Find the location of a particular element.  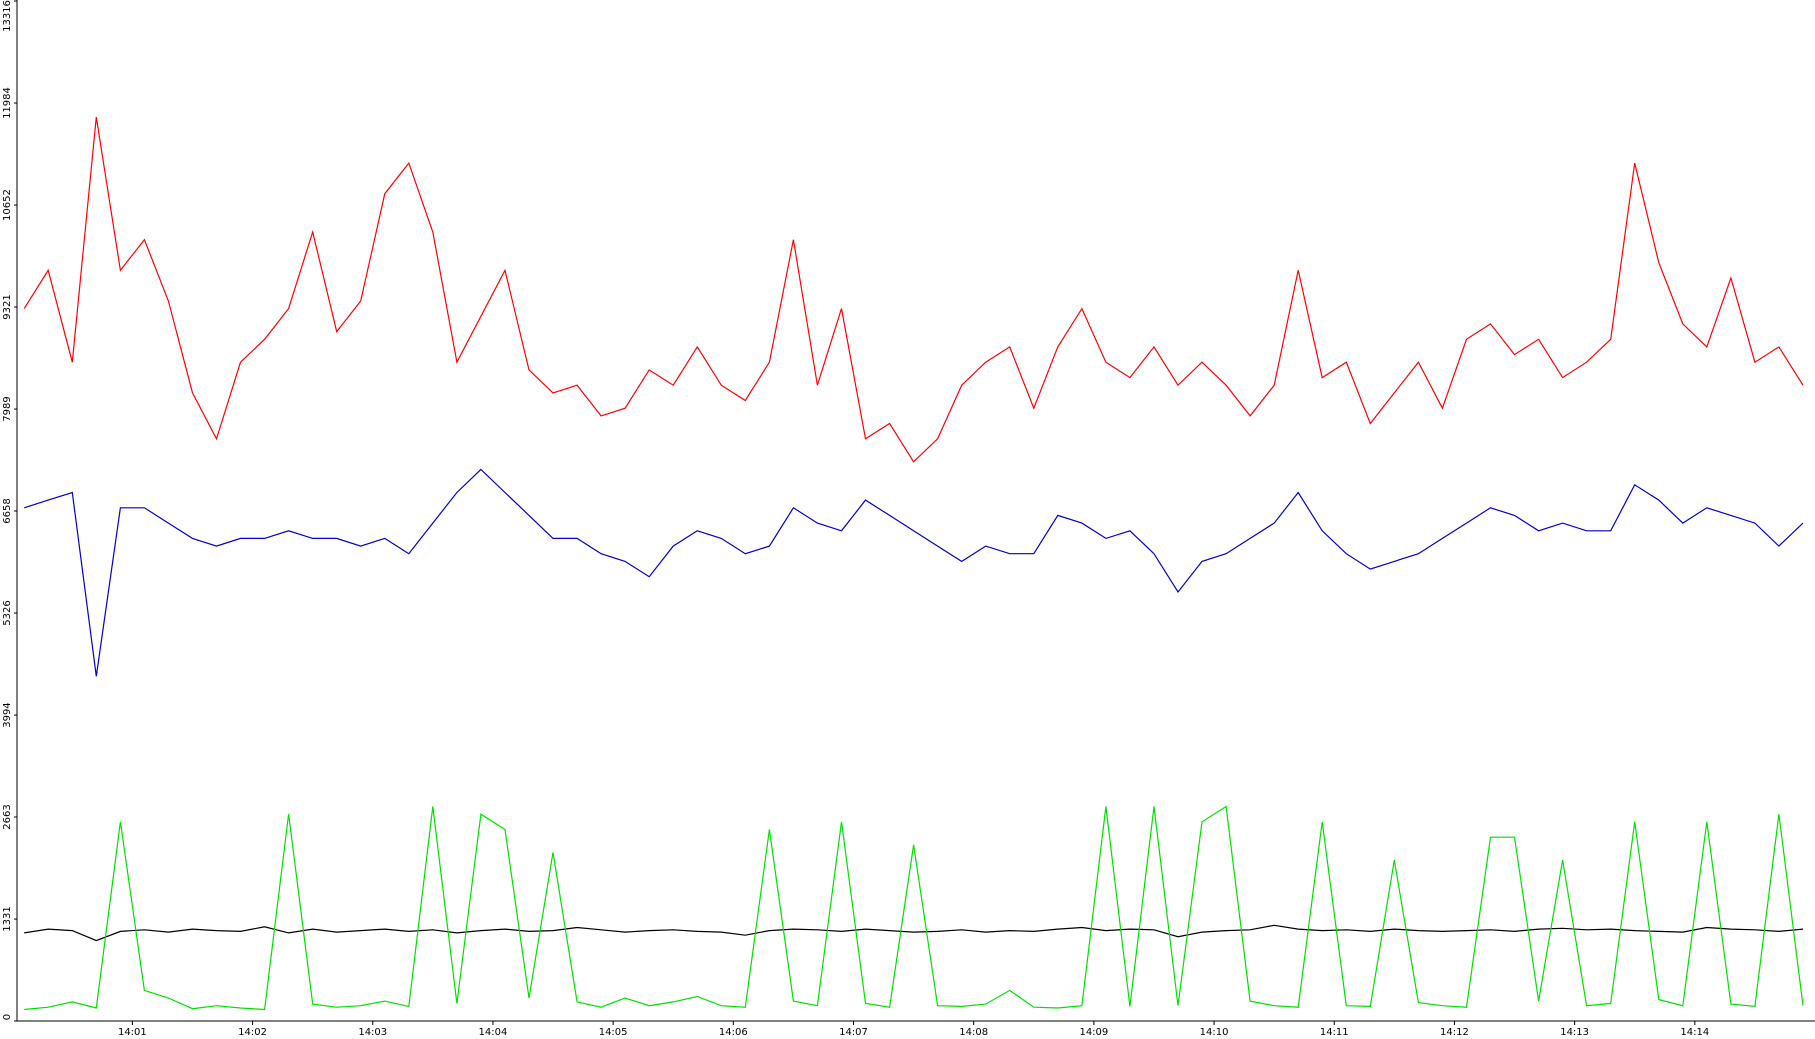

x-tick-label: 14:12 is located at coordinates (1454, 1032).